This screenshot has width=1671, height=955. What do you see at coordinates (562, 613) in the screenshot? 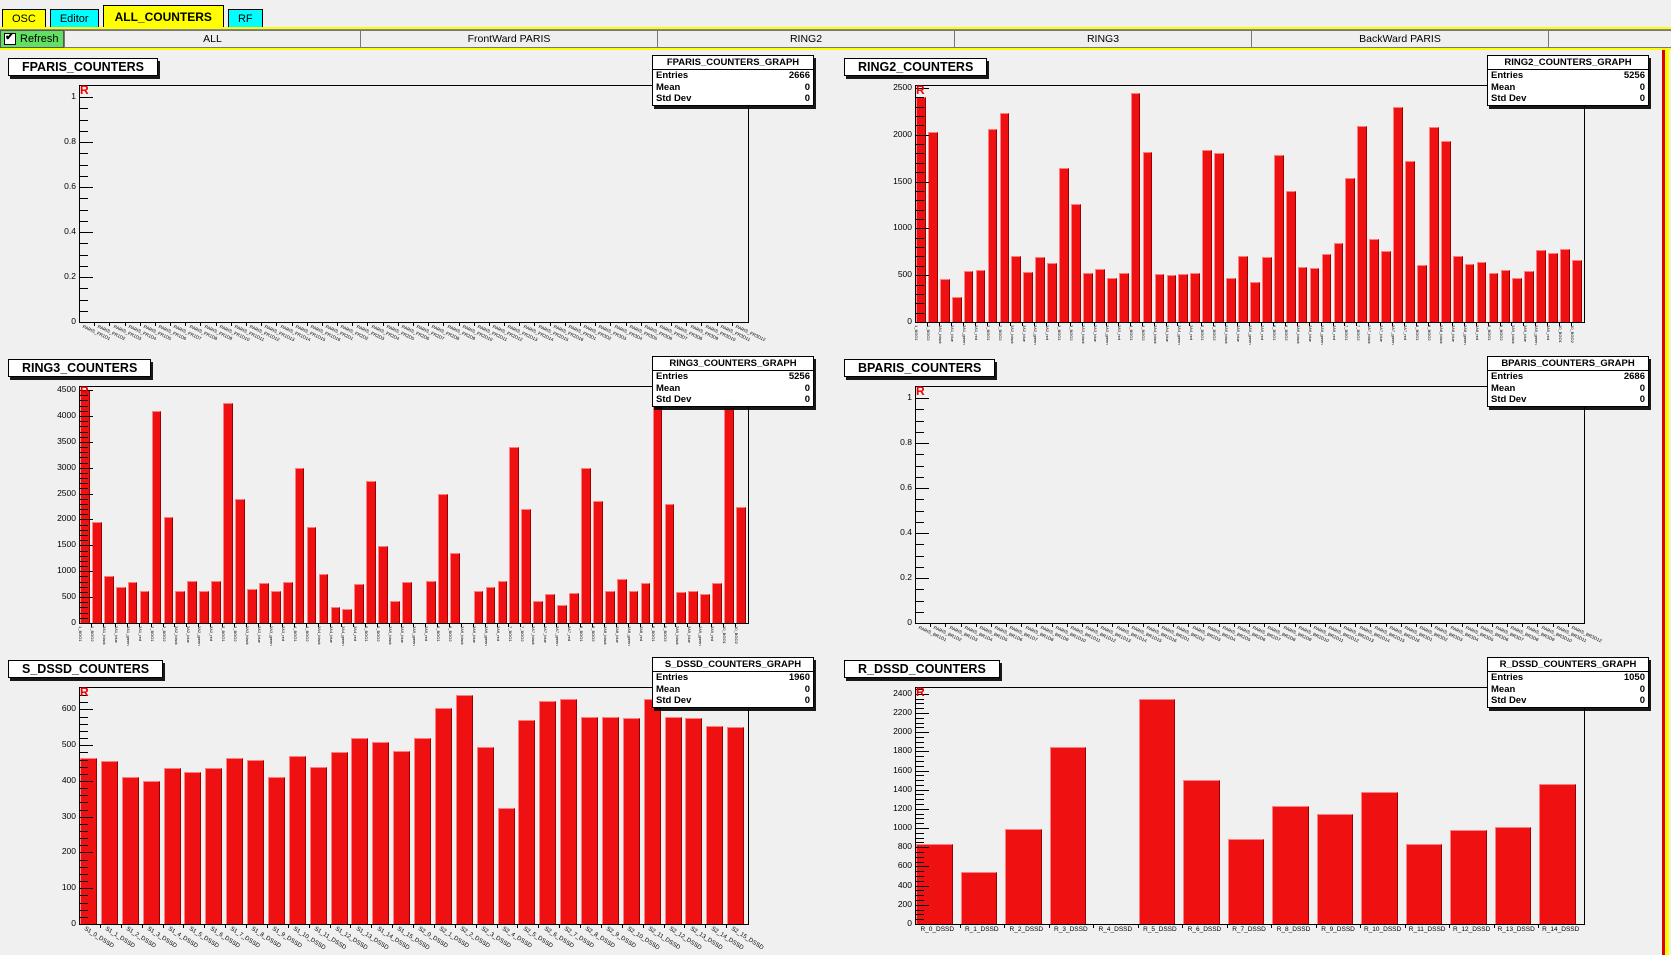
I see `bar-3A7_green` at bounding box center [562, 613].